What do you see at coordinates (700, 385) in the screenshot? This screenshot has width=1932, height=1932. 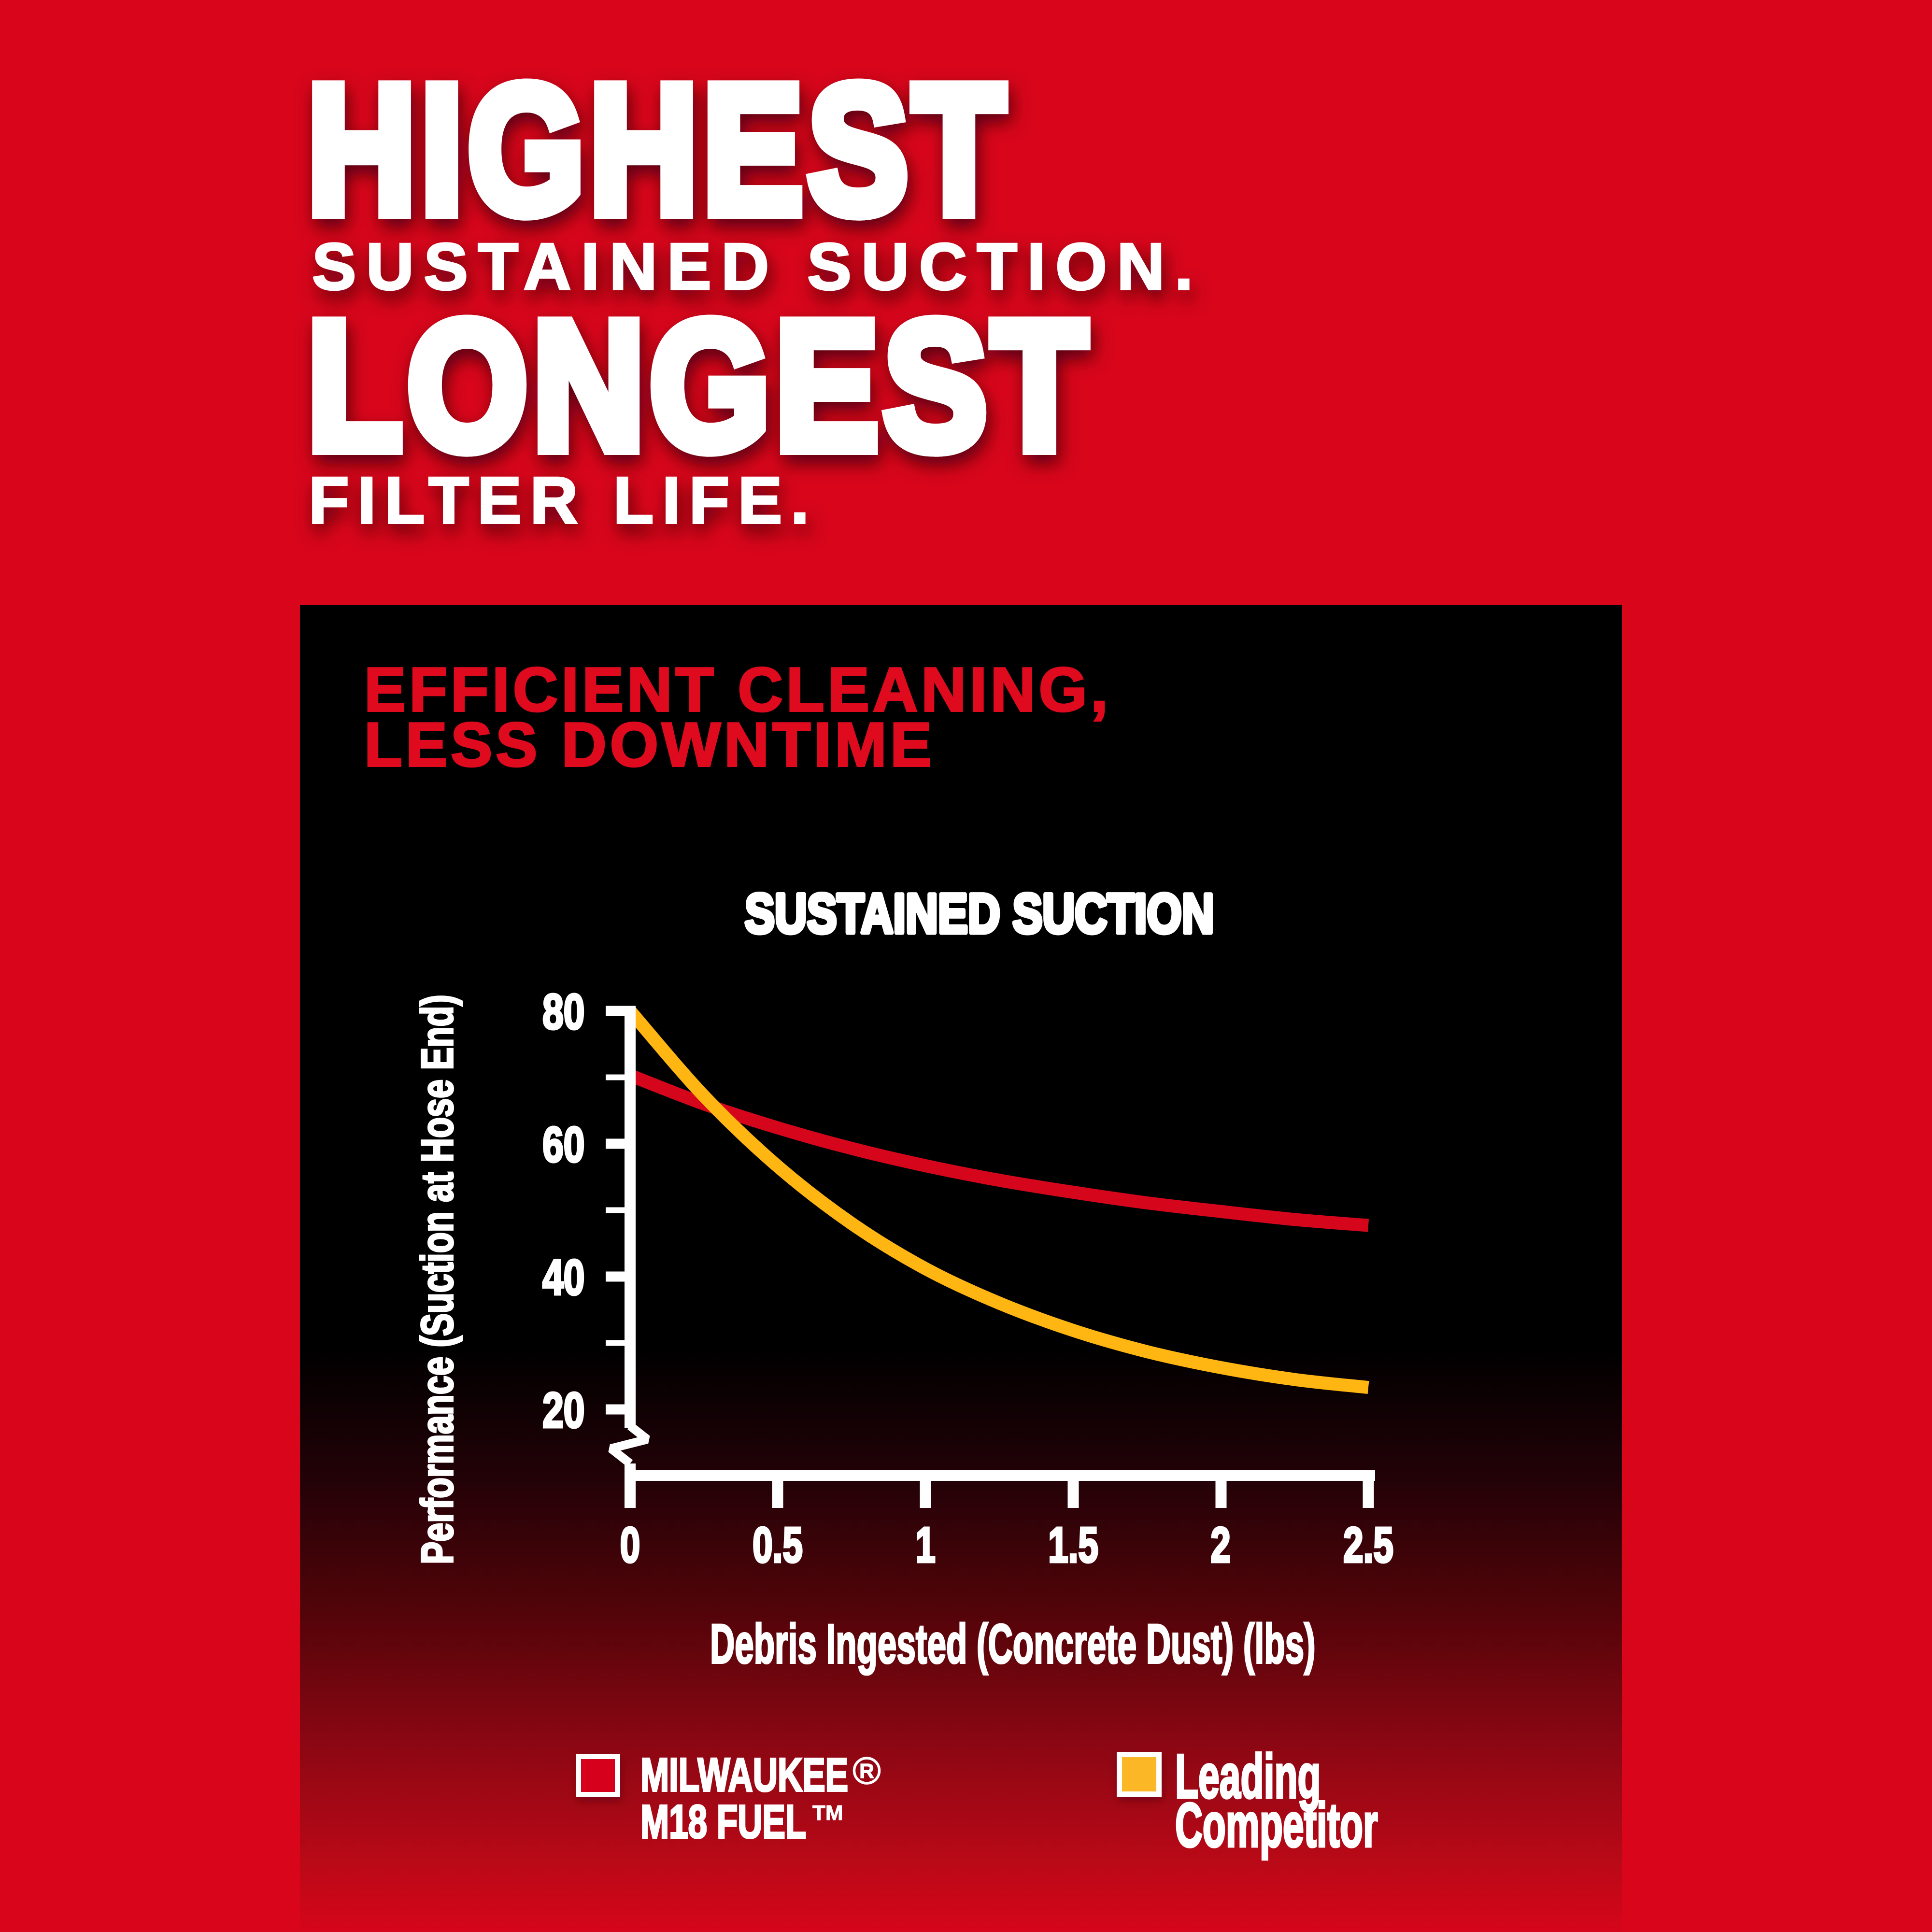 I see `svg-text: LONGEST` at bounding box center [700, 385].